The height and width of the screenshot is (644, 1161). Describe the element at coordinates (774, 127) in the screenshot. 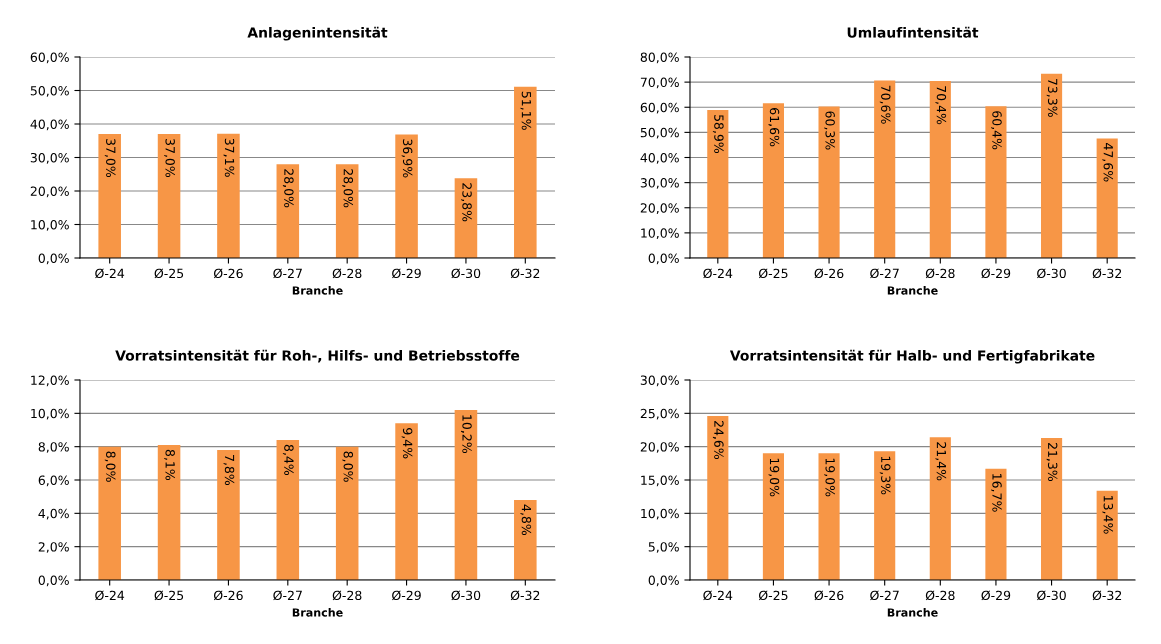

I see `data-label: 61,6%` at that location.